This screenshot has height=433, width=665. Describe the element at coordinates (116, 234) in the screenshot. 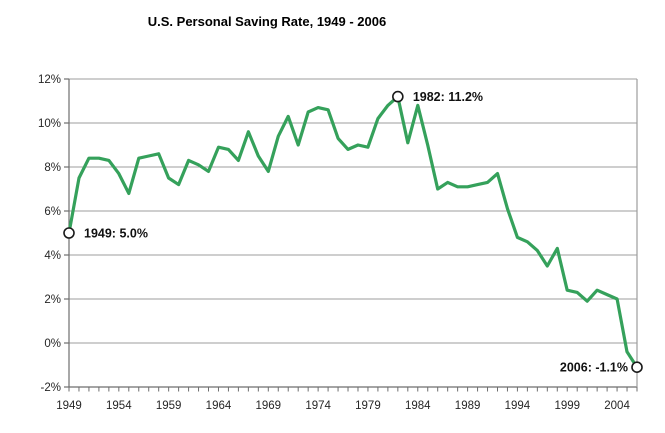

I see `annotation-label: 1949: 5.0%` at that location.